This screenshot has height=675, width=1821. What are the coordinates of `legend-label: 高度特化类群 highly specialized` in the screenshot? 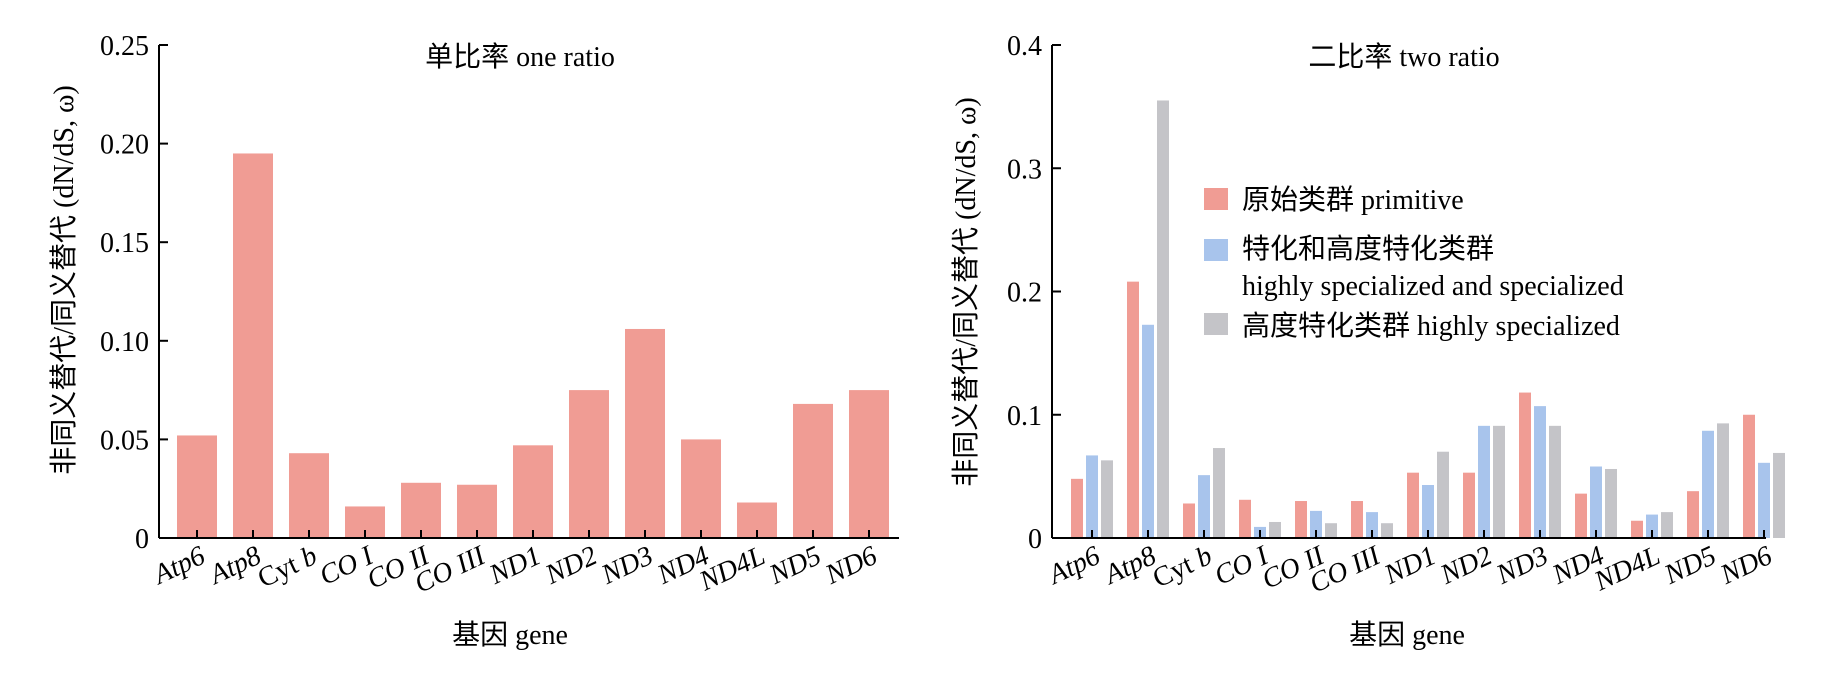 It's located at (1431, 326).